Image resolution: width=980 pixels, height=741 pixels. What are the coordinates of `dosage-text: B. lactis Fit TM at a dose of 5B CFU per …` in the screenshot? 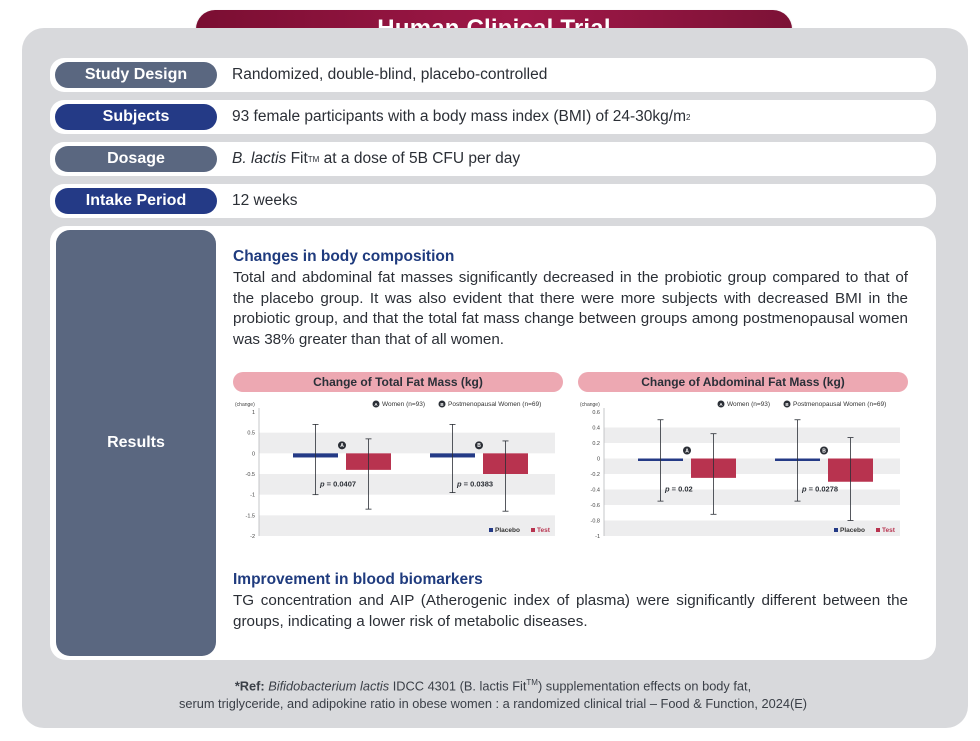 It's located at (376, 159).